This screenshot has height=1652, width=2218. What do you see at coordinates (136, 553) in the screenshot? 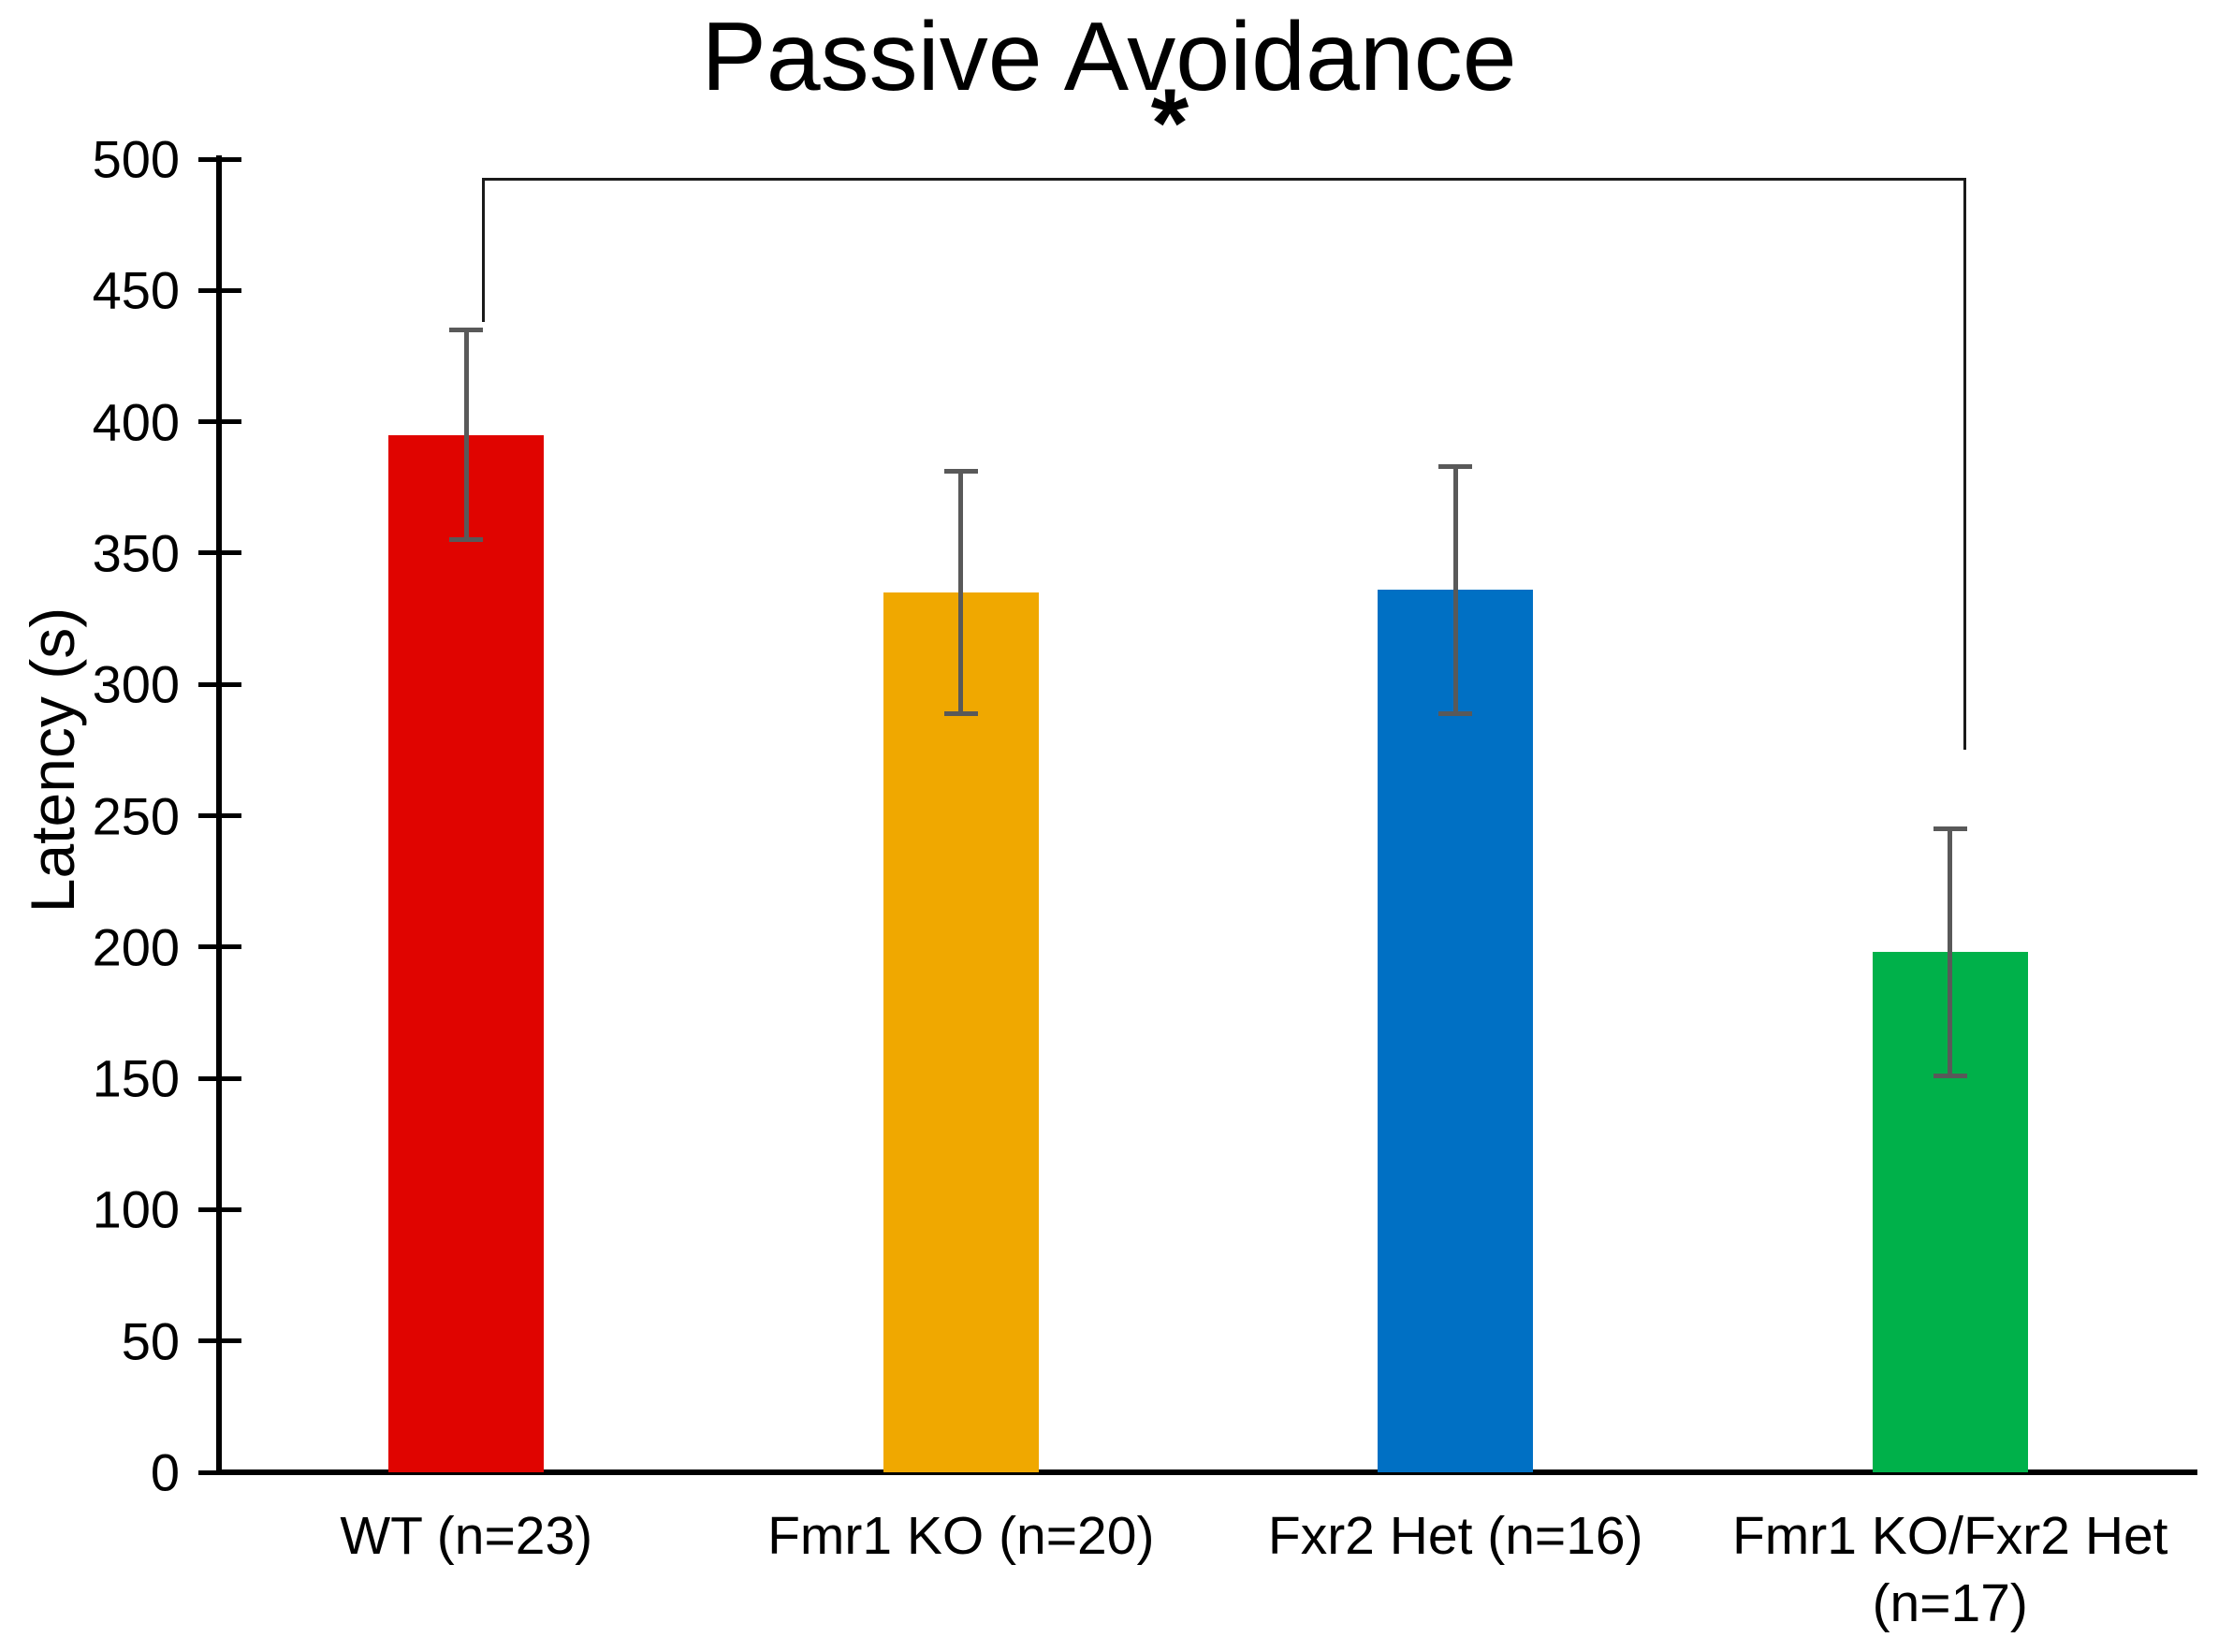
I see `y-tick-label: 350` at bounding box center [136, 553].